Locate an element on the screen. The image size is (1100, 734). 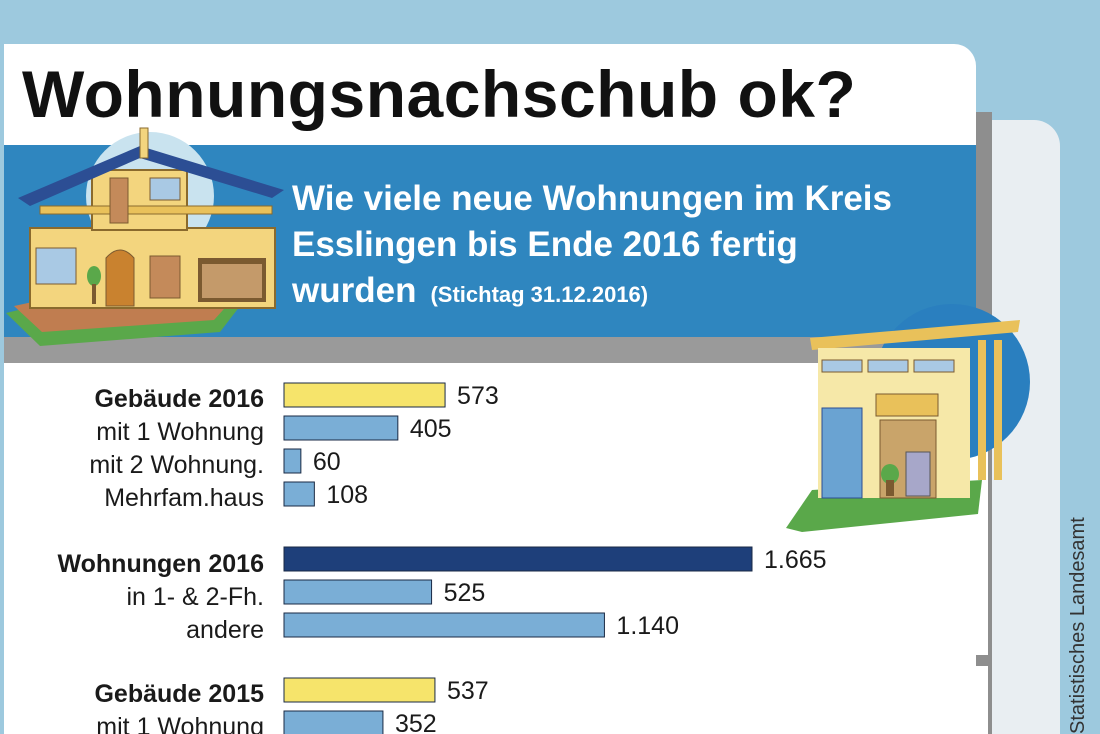
category-label: in 1- & 2-Fh. is located at coordinates (195, 597).